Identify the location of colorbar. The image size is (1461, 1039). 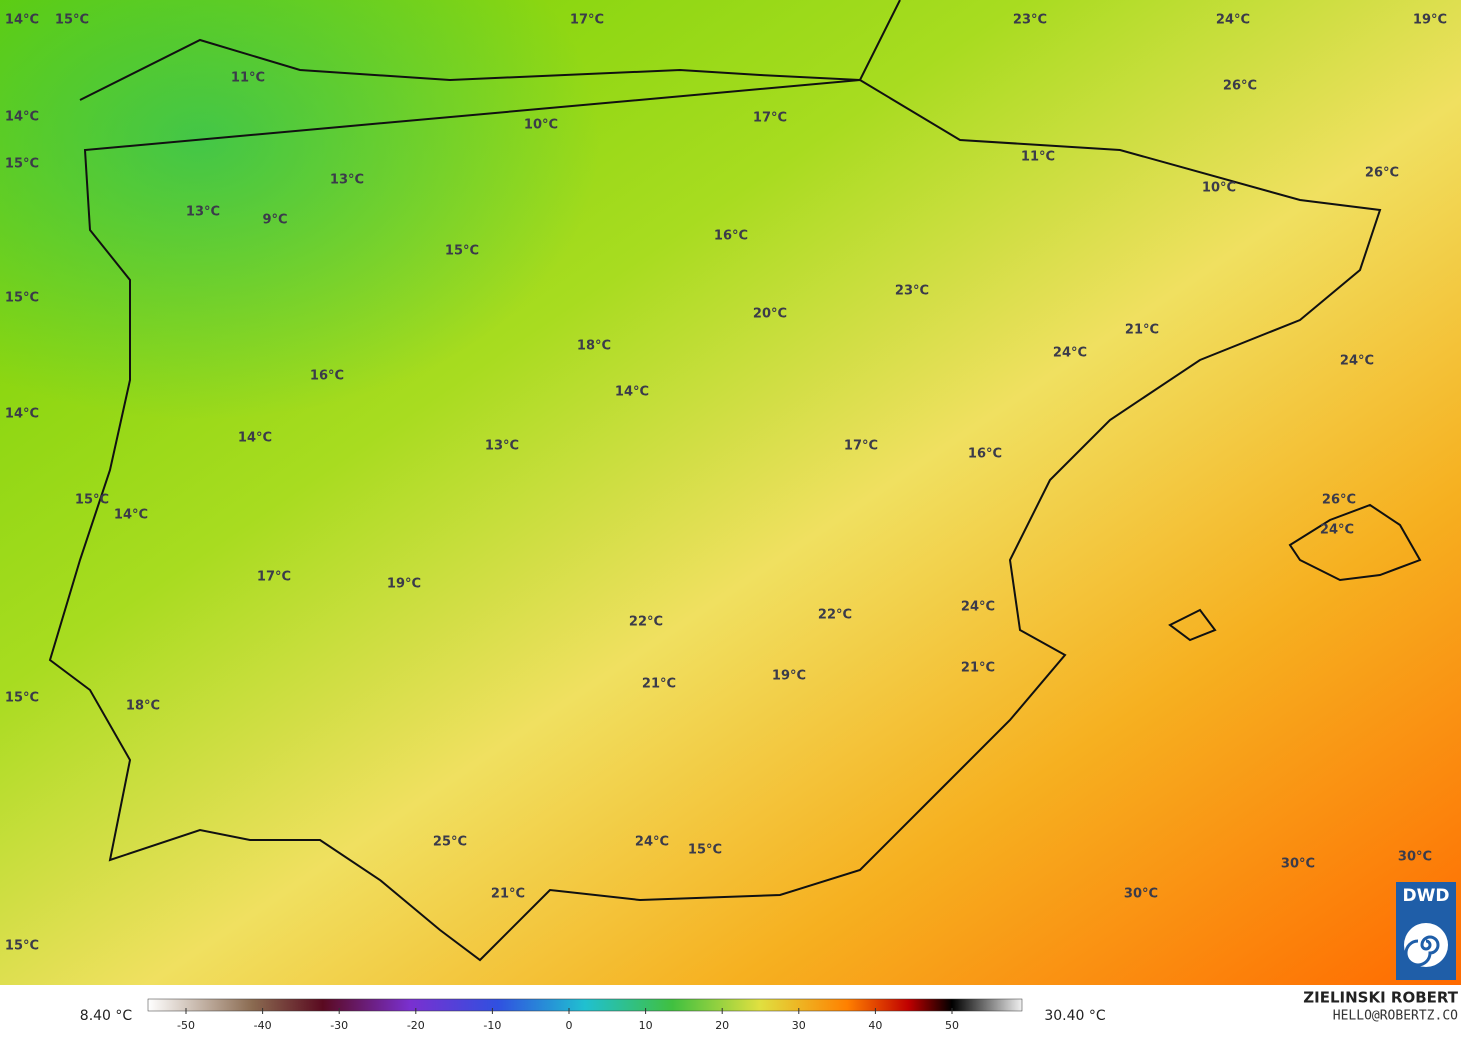
(585, 1005).